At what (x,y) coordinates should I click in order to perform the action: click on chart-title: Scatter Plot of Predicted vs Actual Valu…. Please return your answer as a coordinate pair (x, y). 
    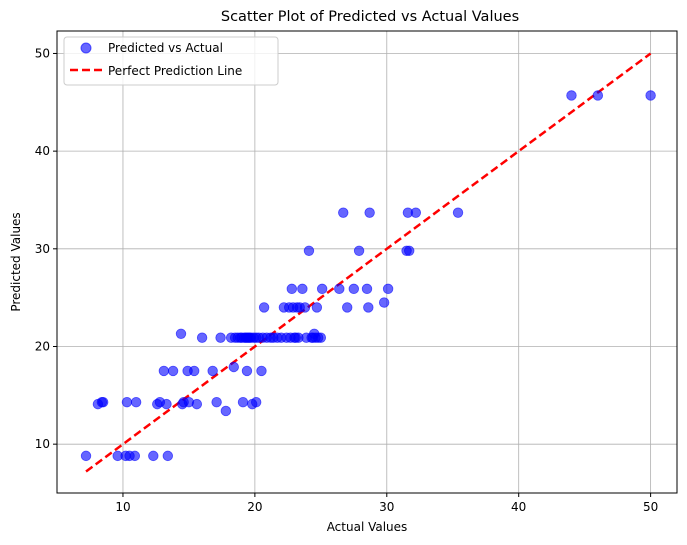
    Looking at the image, I should click on (370, 17).